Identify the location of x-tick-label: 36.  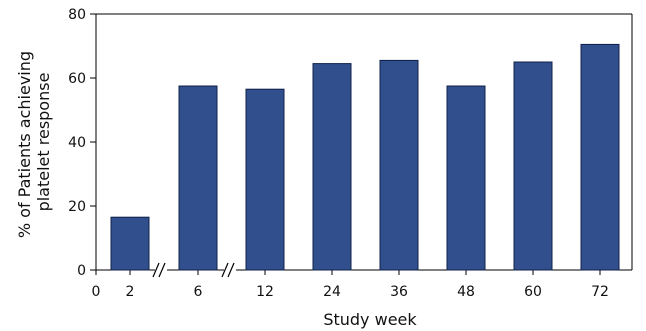
(399, 292).